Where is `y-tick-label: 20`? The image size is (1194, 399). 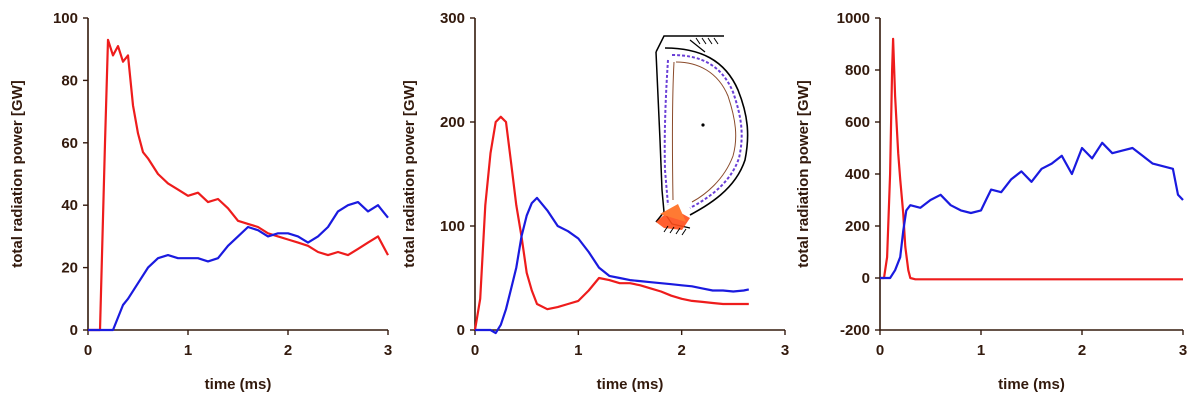
y-tick-label: 20 is located at coordinates (69, 268).